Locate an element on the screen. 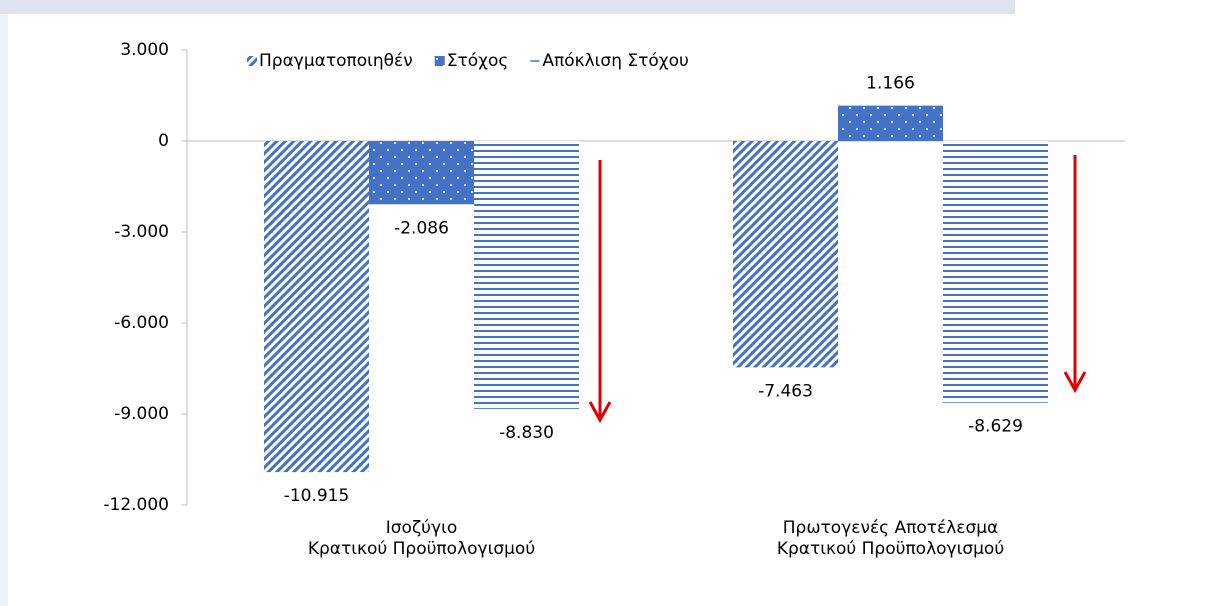 This screenshot has height=606, width=1207. data-label: -7.463 is located at coordinates (785, 391).